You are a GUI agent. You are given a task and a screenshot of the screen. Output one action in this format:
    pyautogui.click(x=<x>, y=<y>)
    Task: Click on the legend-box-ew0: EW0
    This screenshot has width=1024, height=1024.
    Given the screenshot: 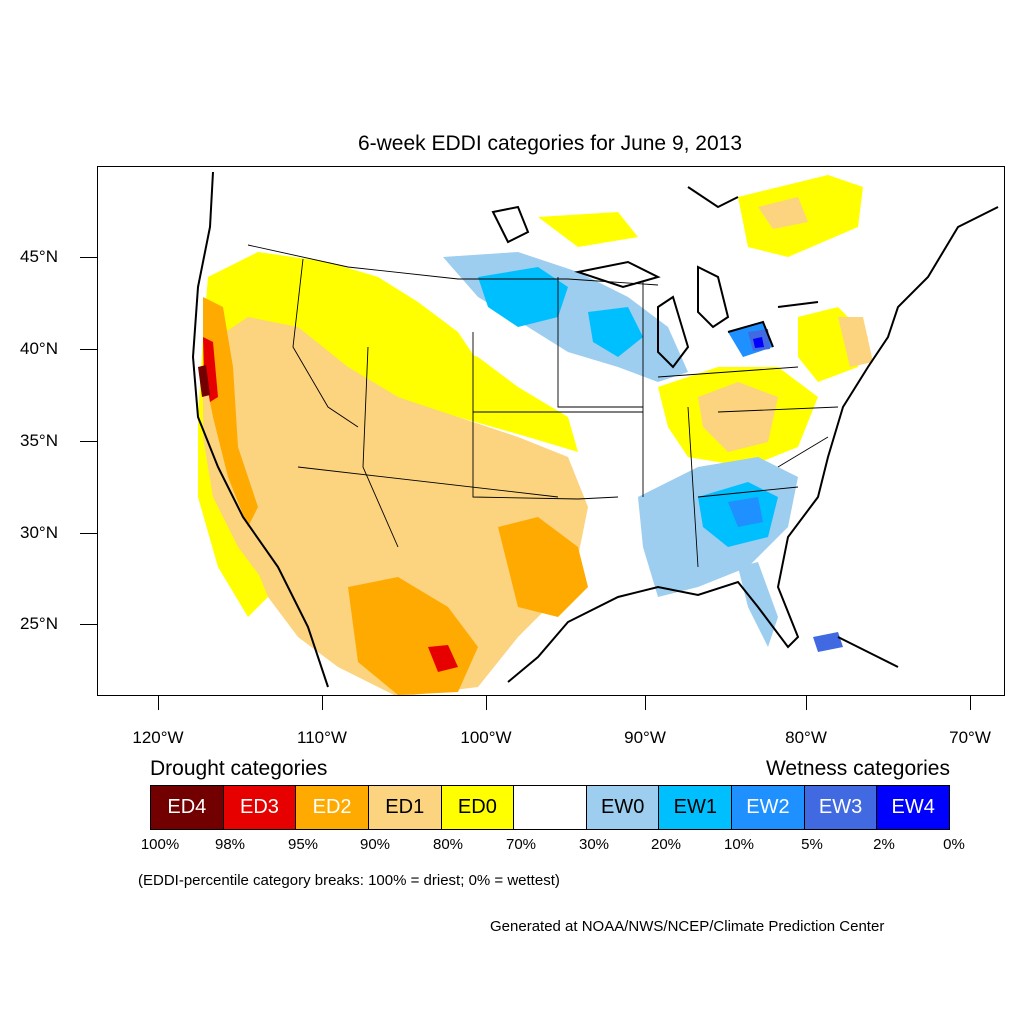 What is the action you would take?
    pyautogui.click(x=623, y=807)
    